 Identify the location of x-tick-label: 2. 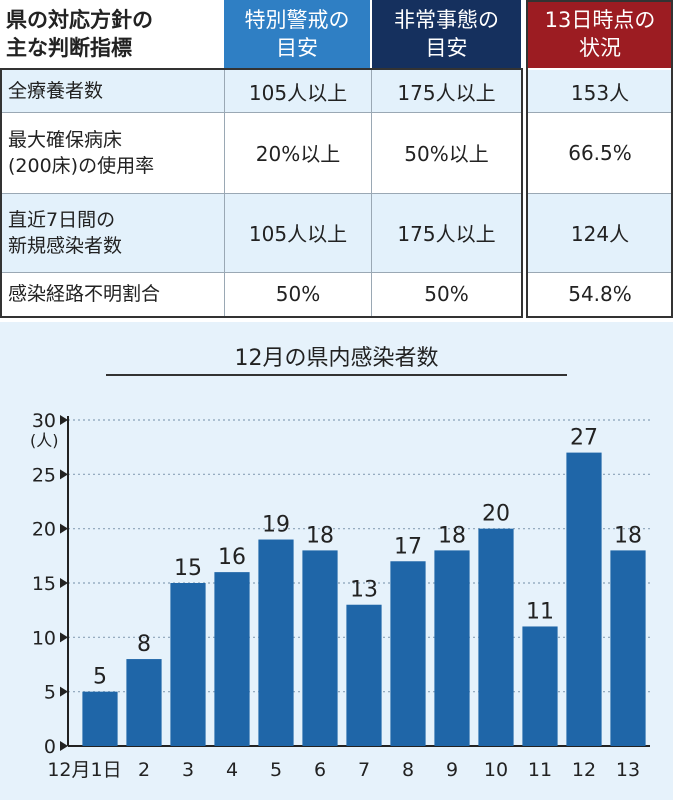
(144, 770).